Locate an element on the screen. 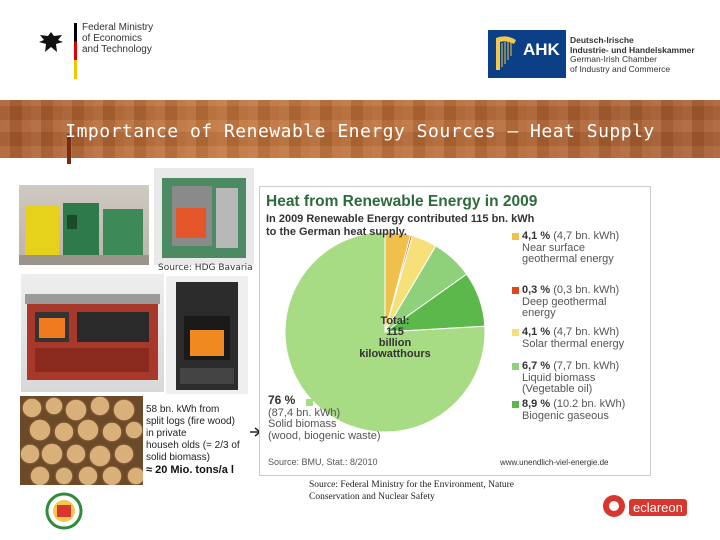 This screenshot has height=540, width=720. legend-label: (wood, biogenic waste) is located at coordinates (324, 435).